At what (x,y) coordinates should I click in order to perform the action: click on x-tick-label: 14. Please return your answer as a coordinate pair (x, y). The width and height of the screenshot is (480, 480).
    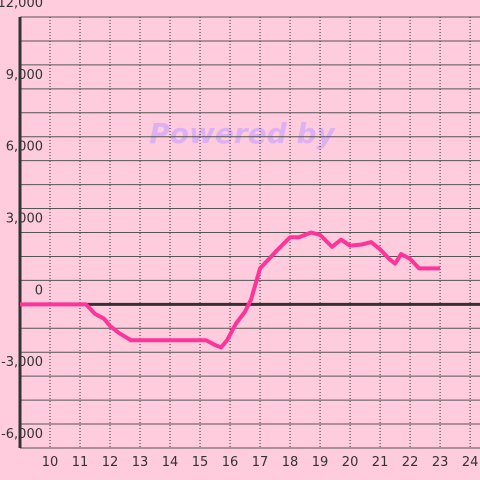
    Looking at the image, I should click on (170, 462).